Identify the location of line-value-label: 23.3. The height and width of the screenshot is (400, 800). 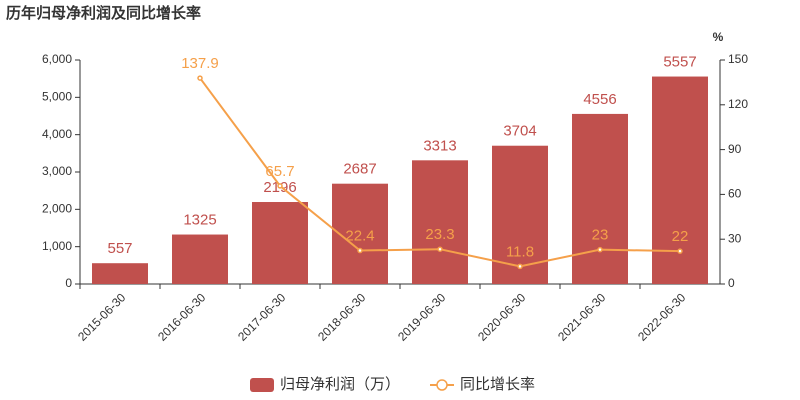
(439, 234).